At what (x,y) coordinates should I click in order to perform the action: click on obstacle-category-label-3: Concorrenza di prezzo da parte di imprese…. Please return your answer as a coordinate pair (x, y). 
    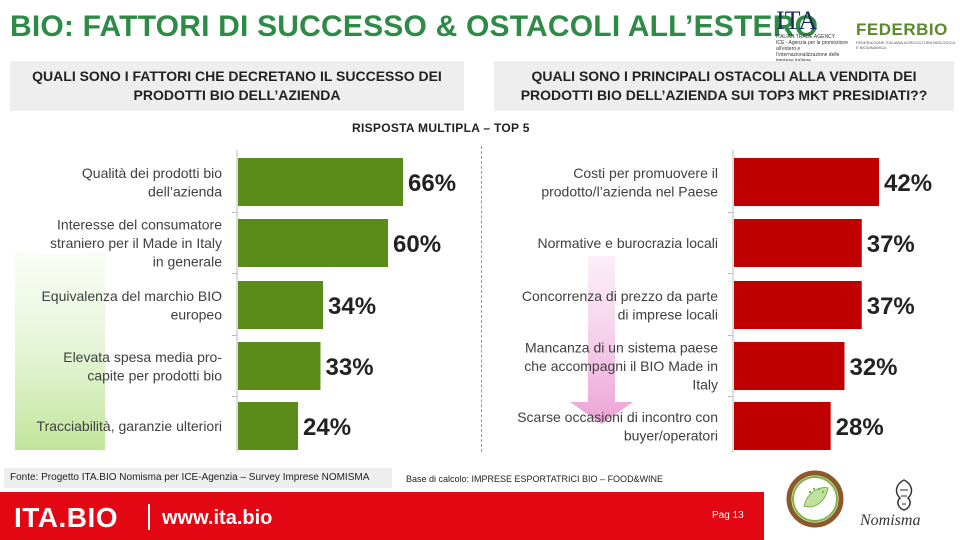
    Looking at the image, I should click on (620, 305).